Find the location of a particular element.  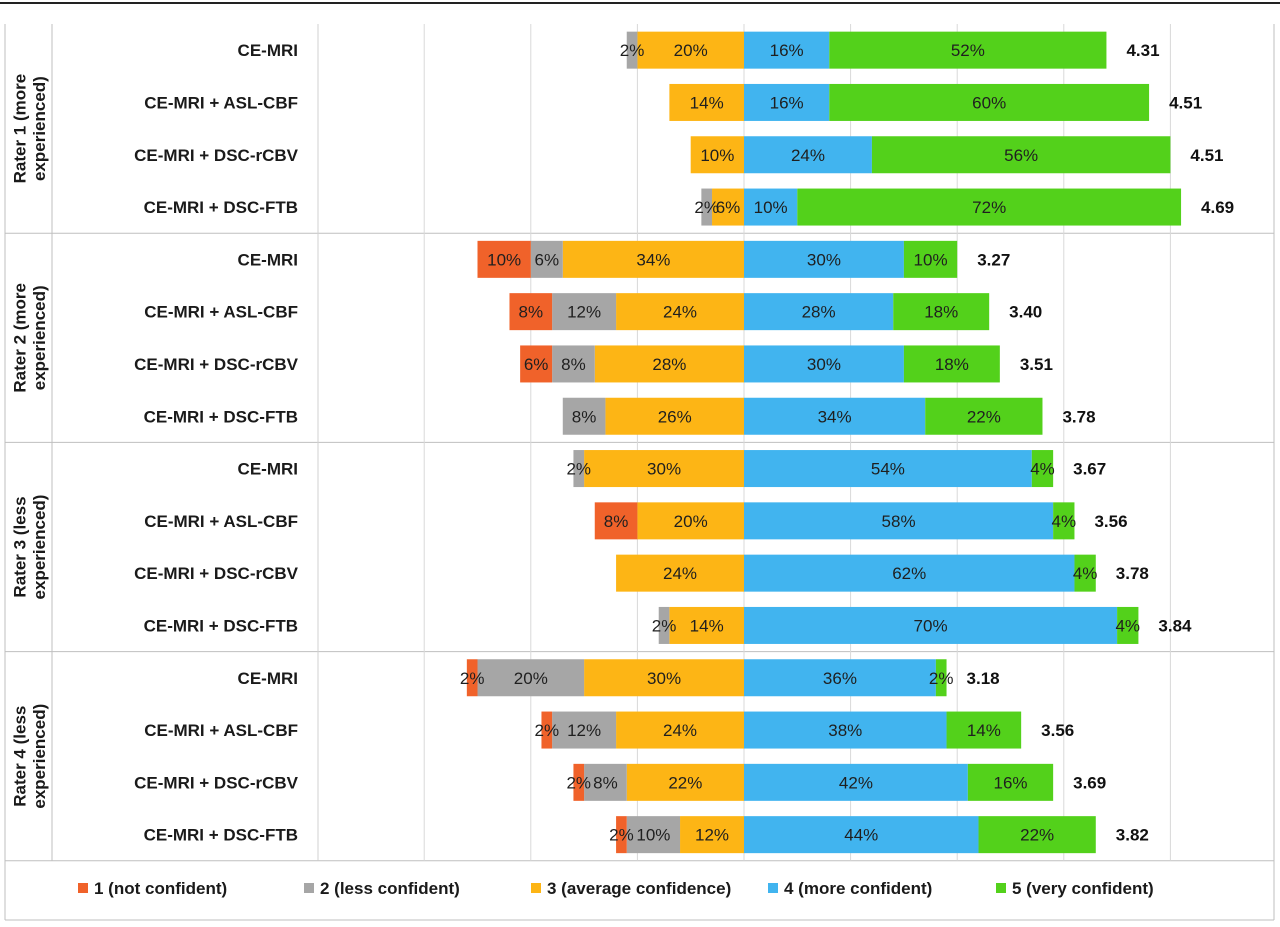

mean-score-label: 4.51 is located at coordinates (1185, 102).